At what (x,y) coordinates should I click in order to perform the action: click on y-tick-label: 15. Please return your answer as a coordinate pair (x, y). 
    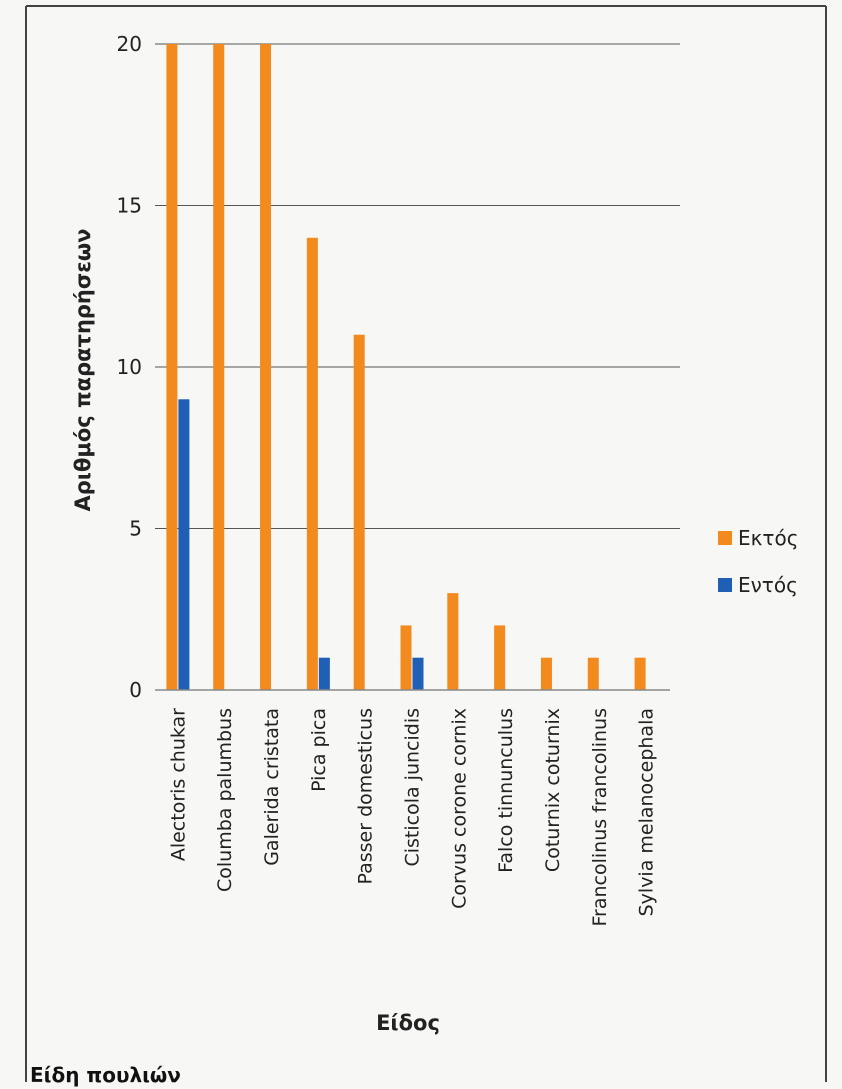
    Looking at the image, I should click on (129, 206).